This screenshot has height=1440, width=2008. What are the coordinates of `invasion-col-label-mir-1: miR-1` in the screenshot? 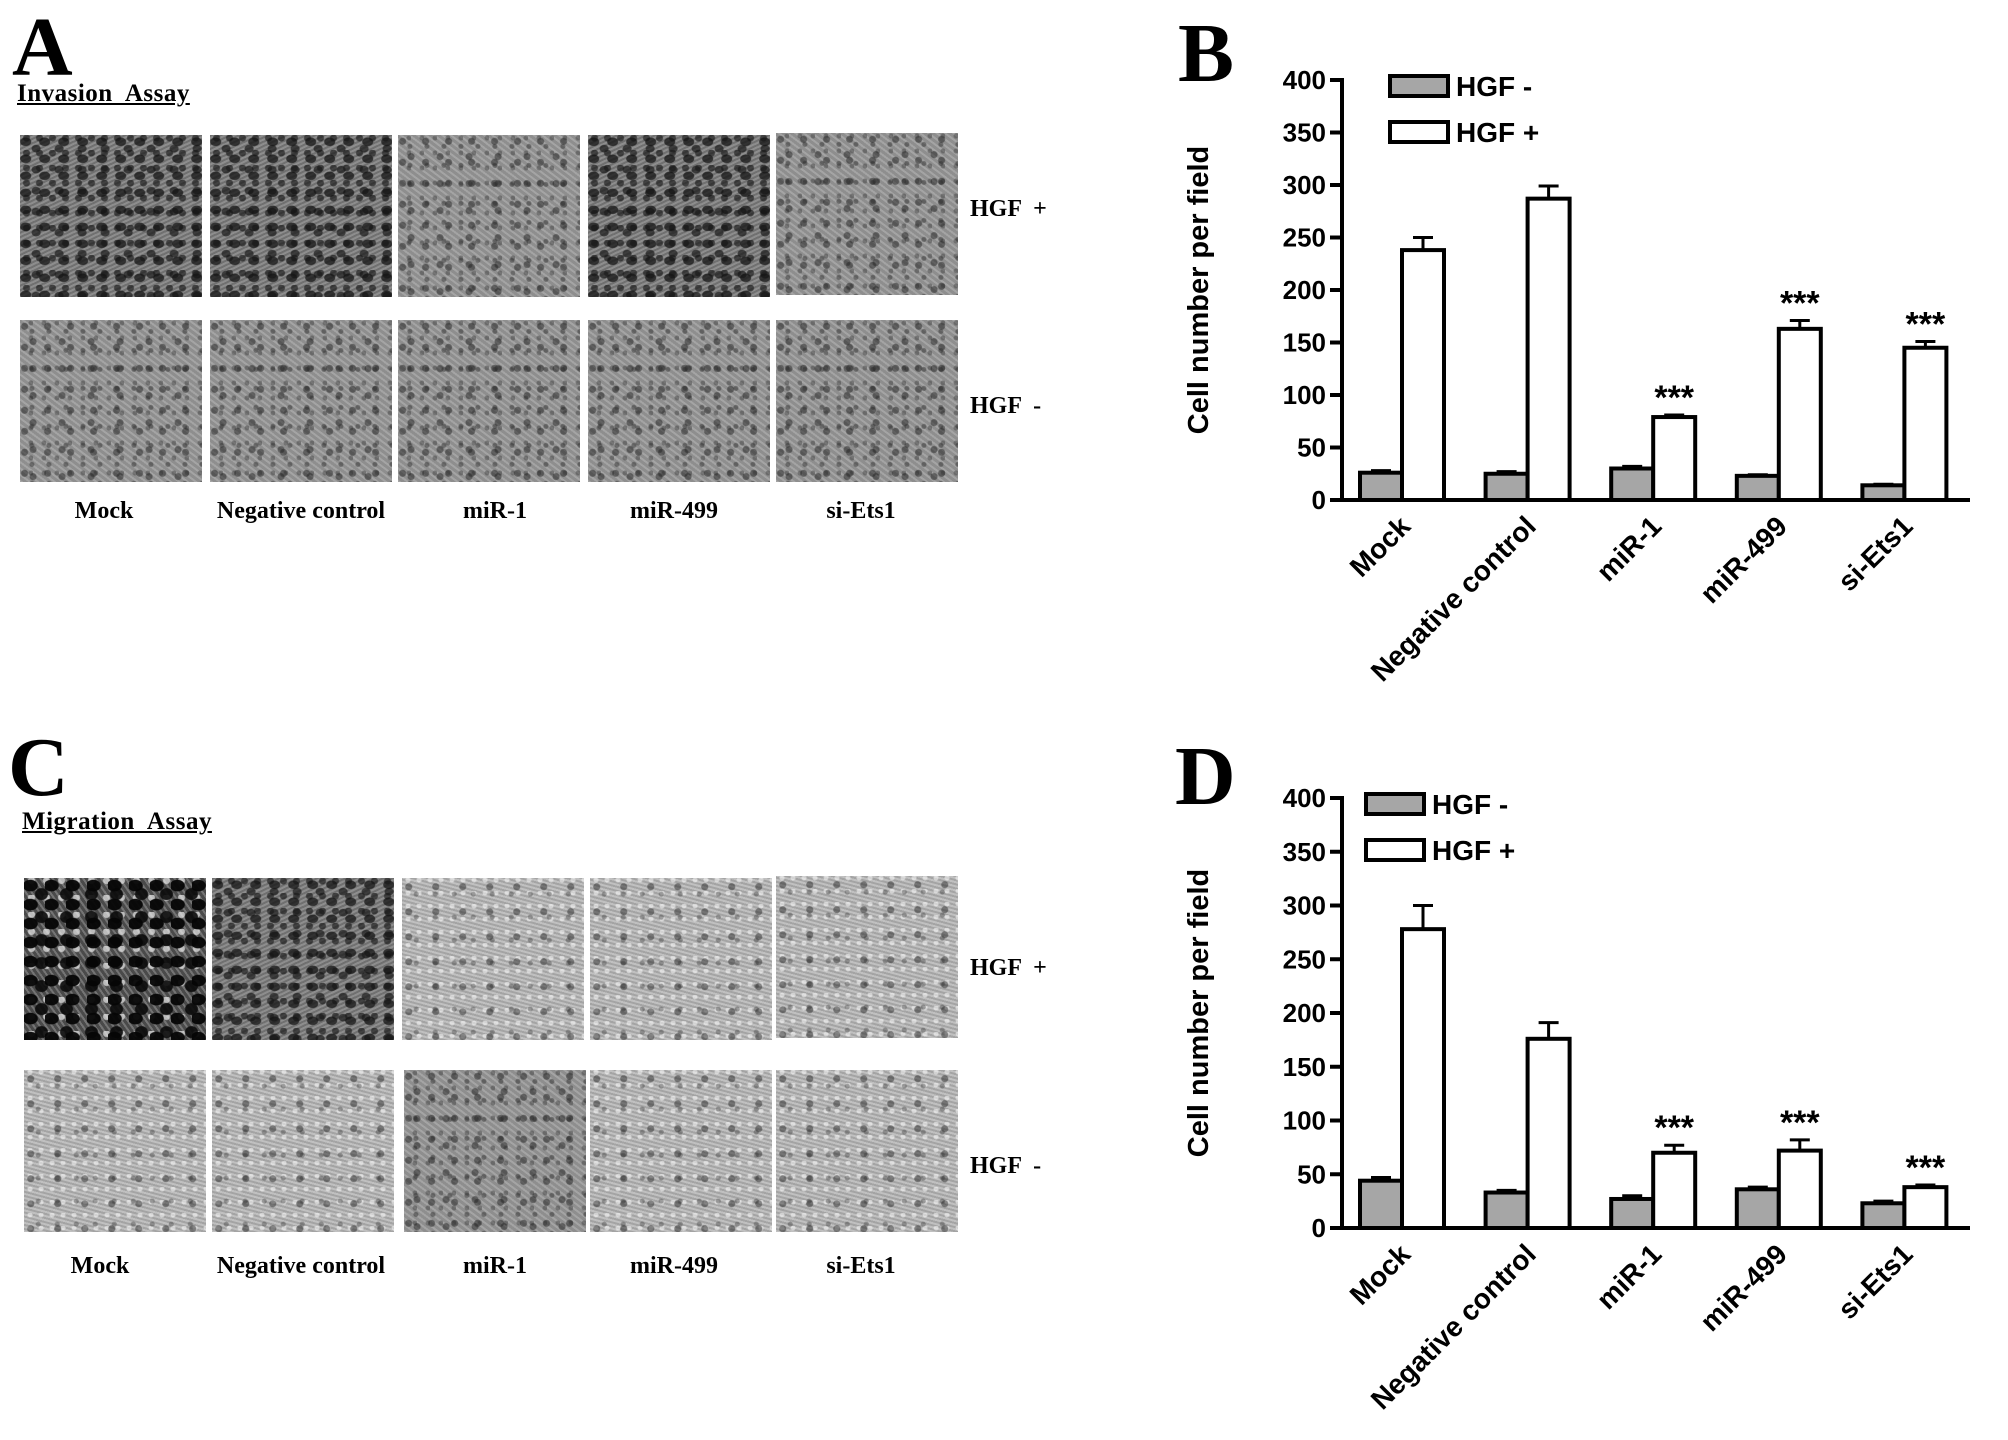 It's located at (495, 511).